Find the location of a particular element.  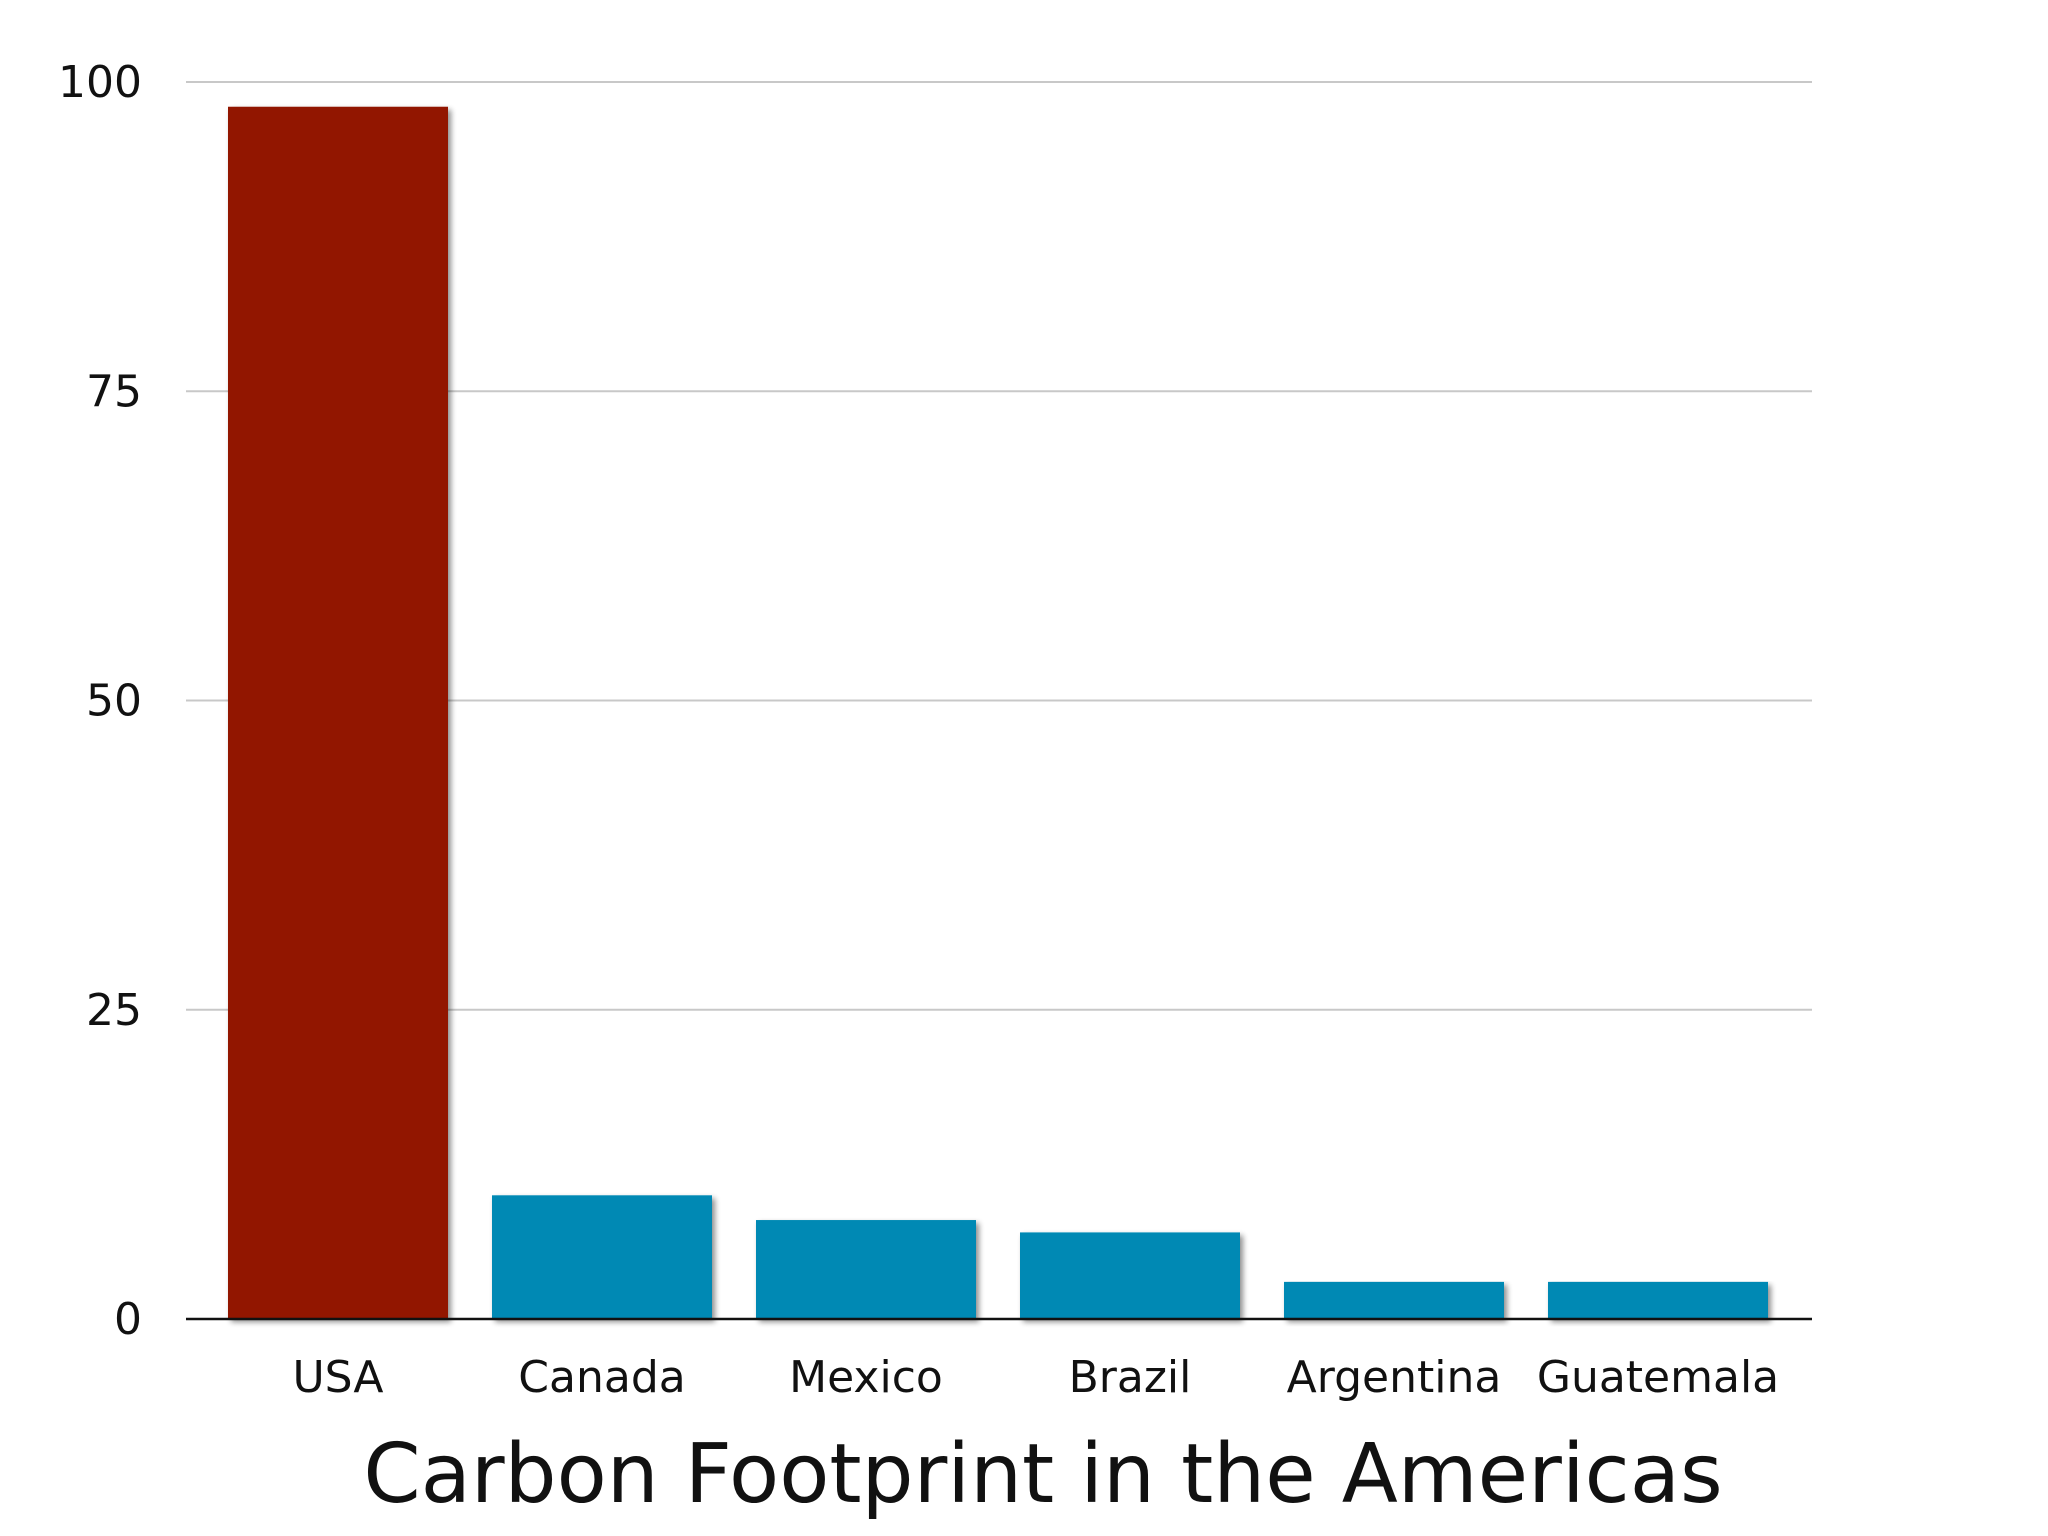

y-tick-label: 0 is located at coordinates (128, 1319).